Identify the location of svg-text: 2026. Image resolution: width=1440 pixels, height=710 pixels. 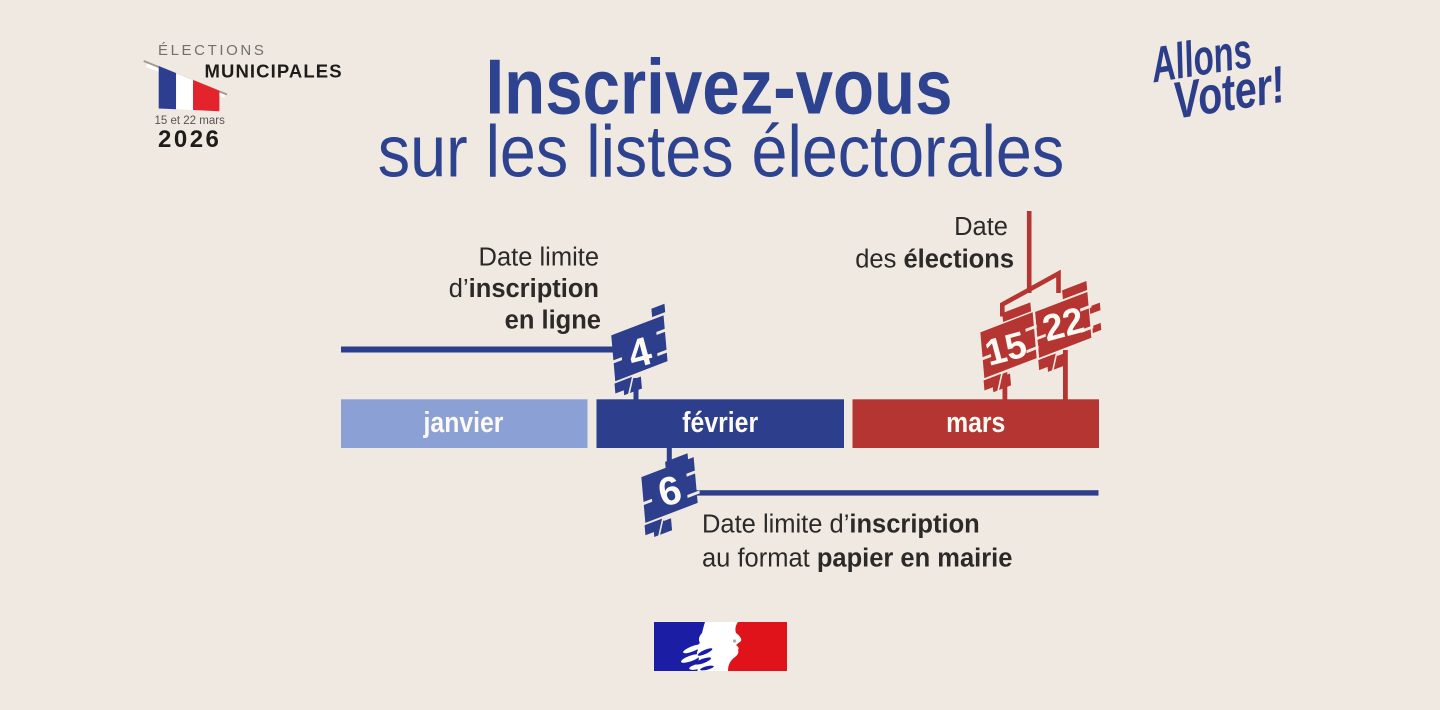
(189, 139).